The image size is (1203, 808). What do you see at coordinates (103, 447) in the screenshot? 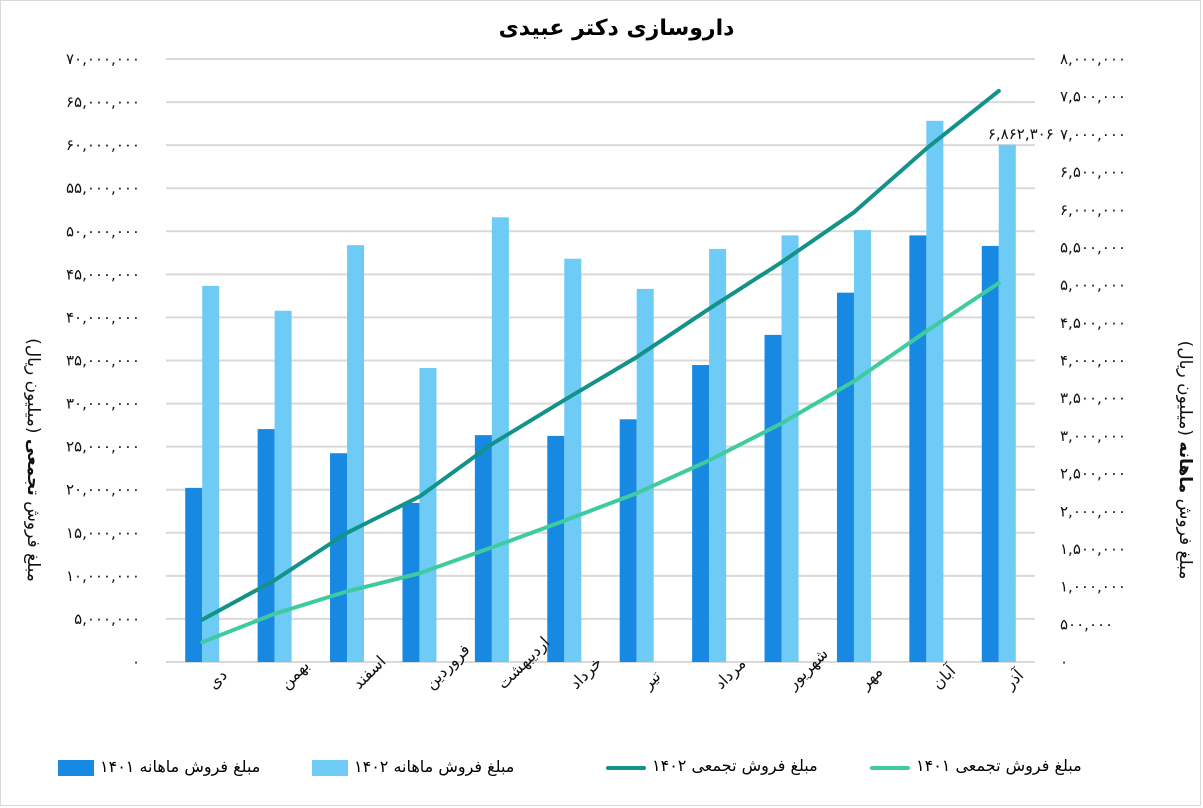
I see `left-axis-tick: ۲۵,۰۰۰,۰۰۰` at bounding box center [103, 447].